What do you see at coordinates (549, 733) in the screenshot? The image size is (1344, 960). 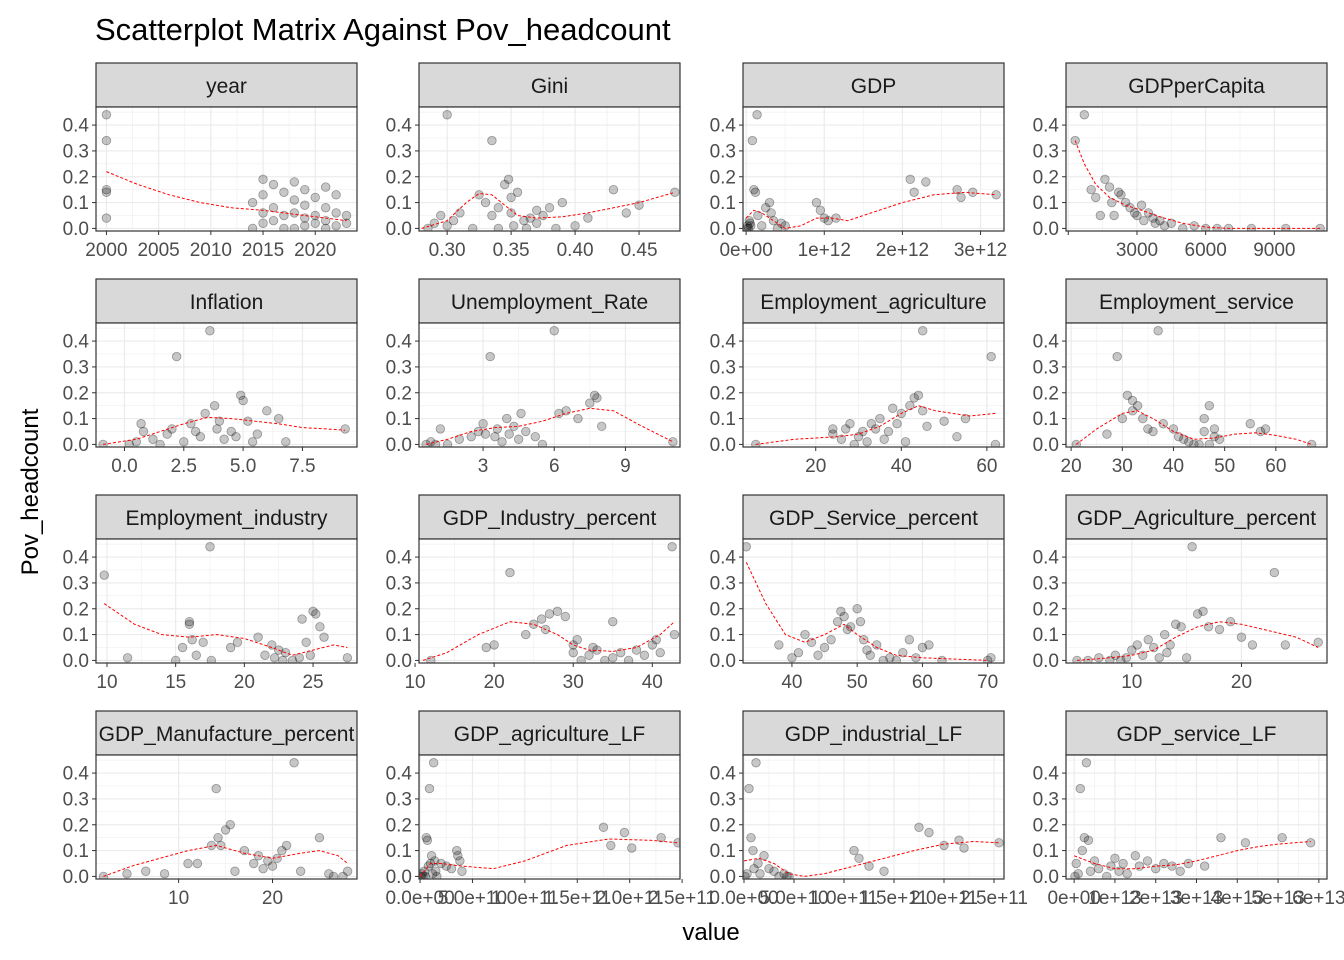 I see `strip-background` at bounding box center [549, 733].